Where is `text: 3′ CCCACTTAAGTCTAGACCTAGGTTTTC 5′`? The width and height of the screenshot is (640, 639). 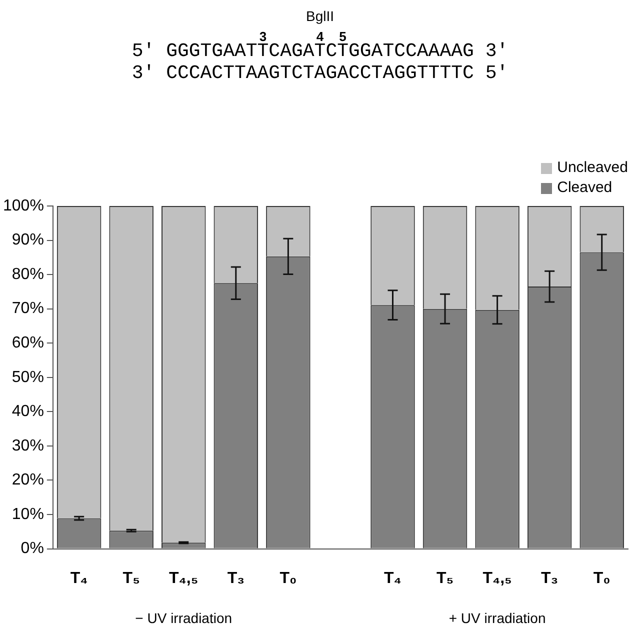 text: 3′ CCCACTTAAGTCTAGACCTAGGTTTTC 5′ is located at coordinates (320, 73).